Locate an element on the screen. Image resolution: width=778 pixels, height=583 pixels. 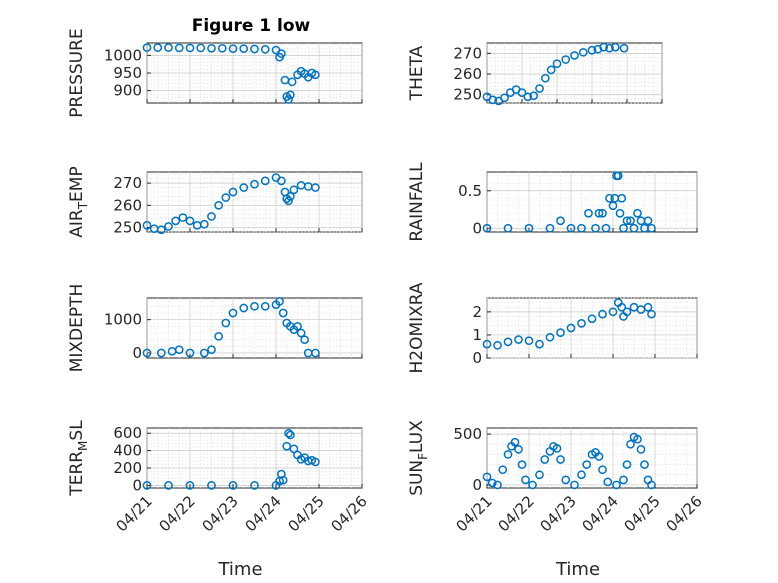
subplot-air-temp: 250 260 270 AIRTEMP is located at coordinates (215, 202).